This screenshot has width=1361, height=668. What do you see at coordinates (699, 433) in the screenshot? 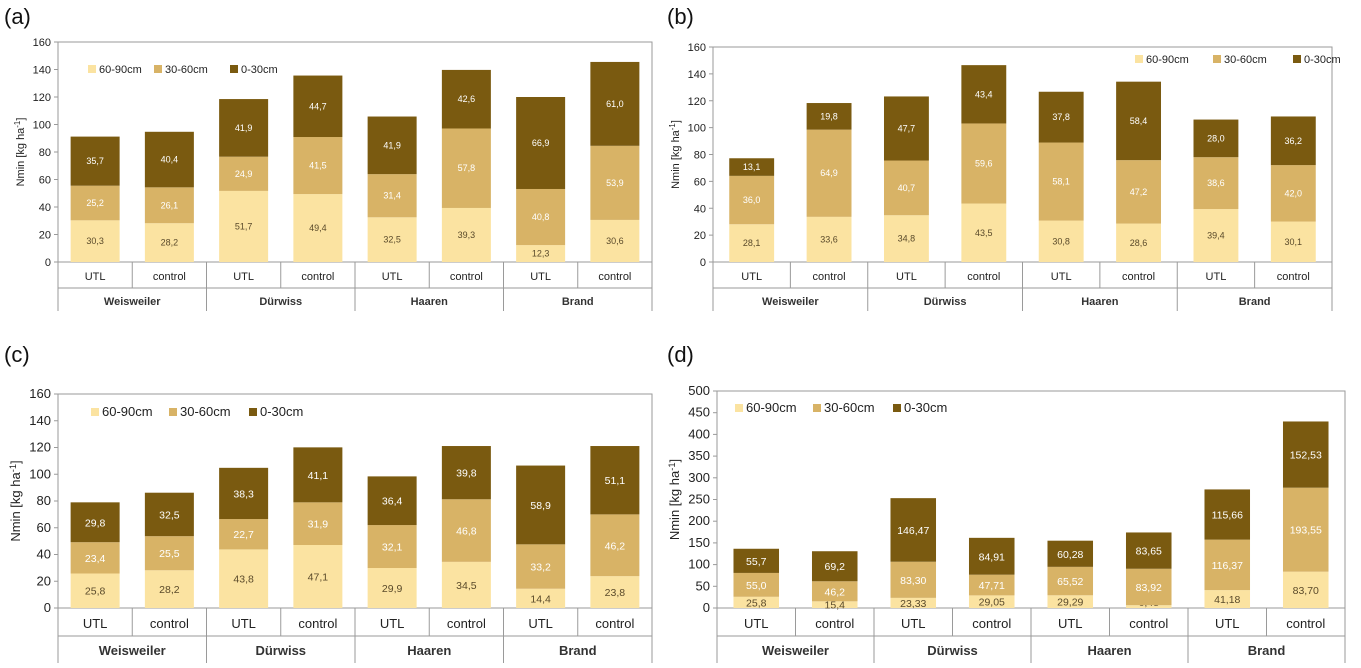
I see `y-tick-label: 400` at bounding box center [699, 433].